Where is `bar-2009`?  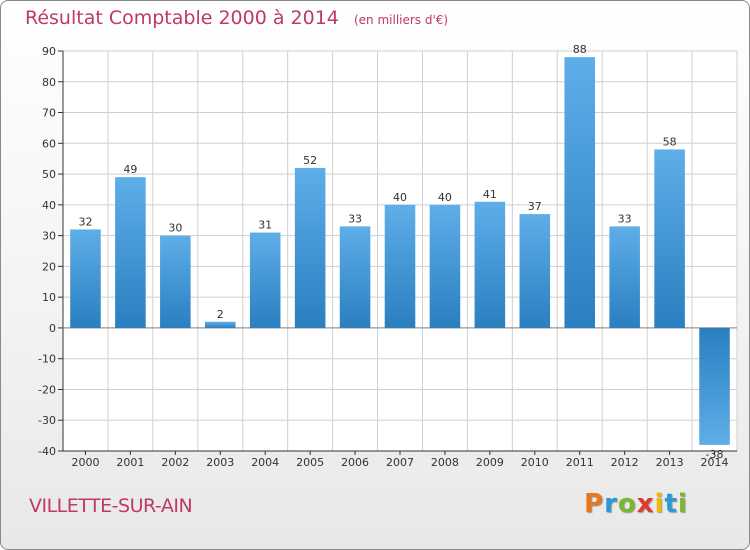 bar-2009 is located at coordinates (490, 264).